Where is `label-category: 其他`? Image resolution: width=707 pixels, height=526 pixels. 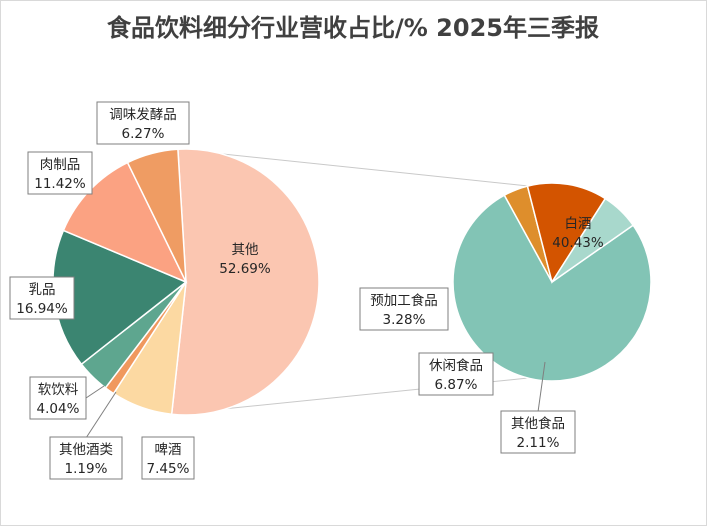
label-category: 其他 is located at coordinates (245, 250).